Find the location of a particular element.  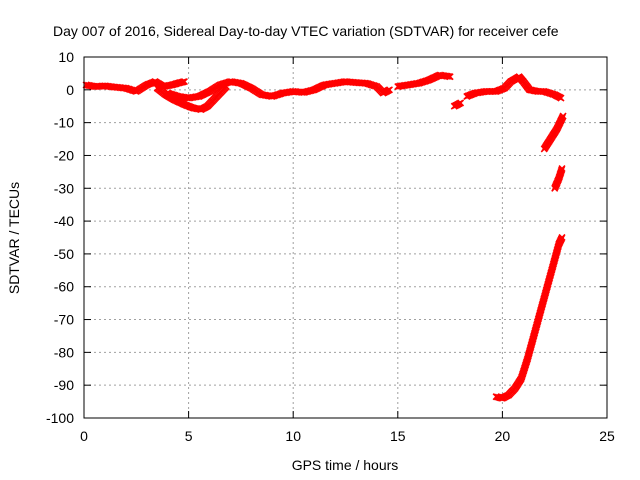

x-tick-label: 25 is located at coordinates (607, 436).